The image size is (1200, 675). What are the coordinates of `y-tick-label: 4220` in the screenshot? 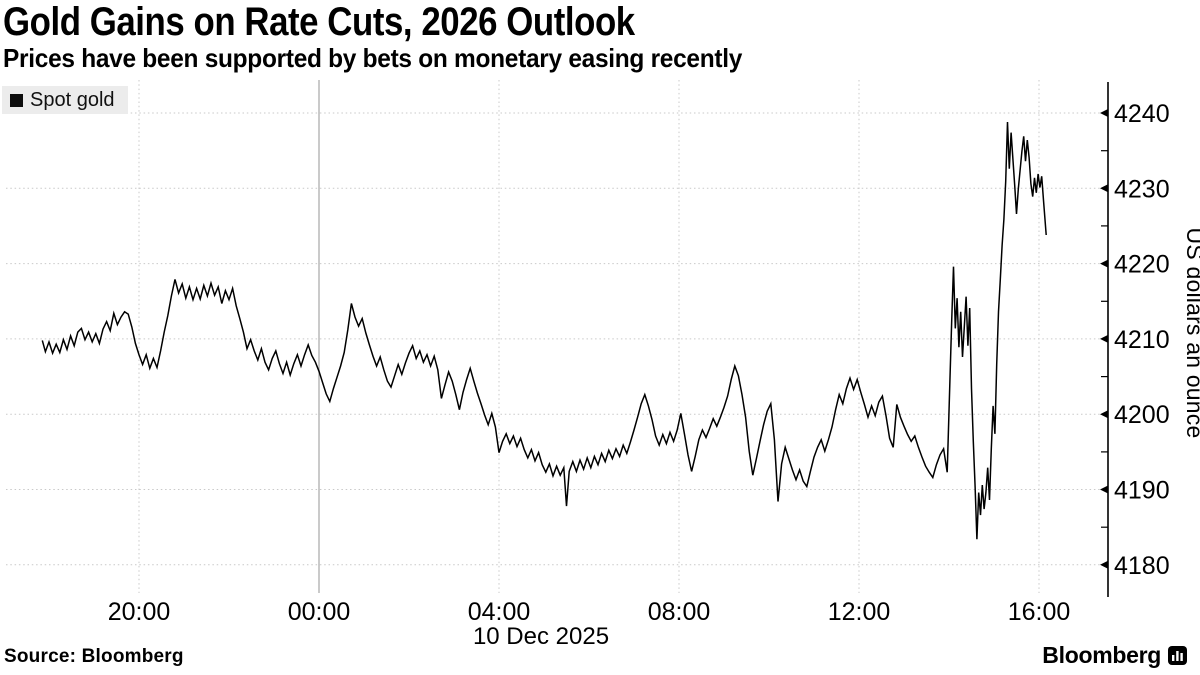 It's located at (1142, 265).